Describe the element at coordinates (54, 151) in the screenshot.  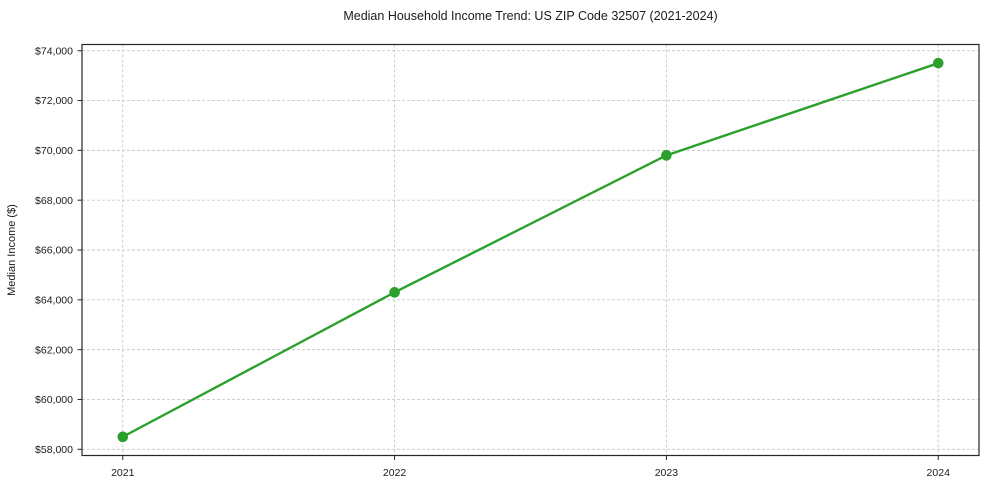
I see `y-tick-label: $70,000` at that location.